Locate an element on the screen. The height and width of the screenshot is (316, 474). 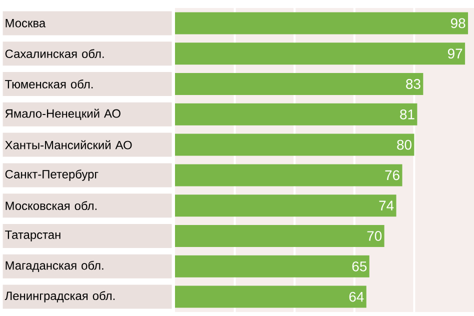
data-label: 76 is located at coordinates (392, 175).